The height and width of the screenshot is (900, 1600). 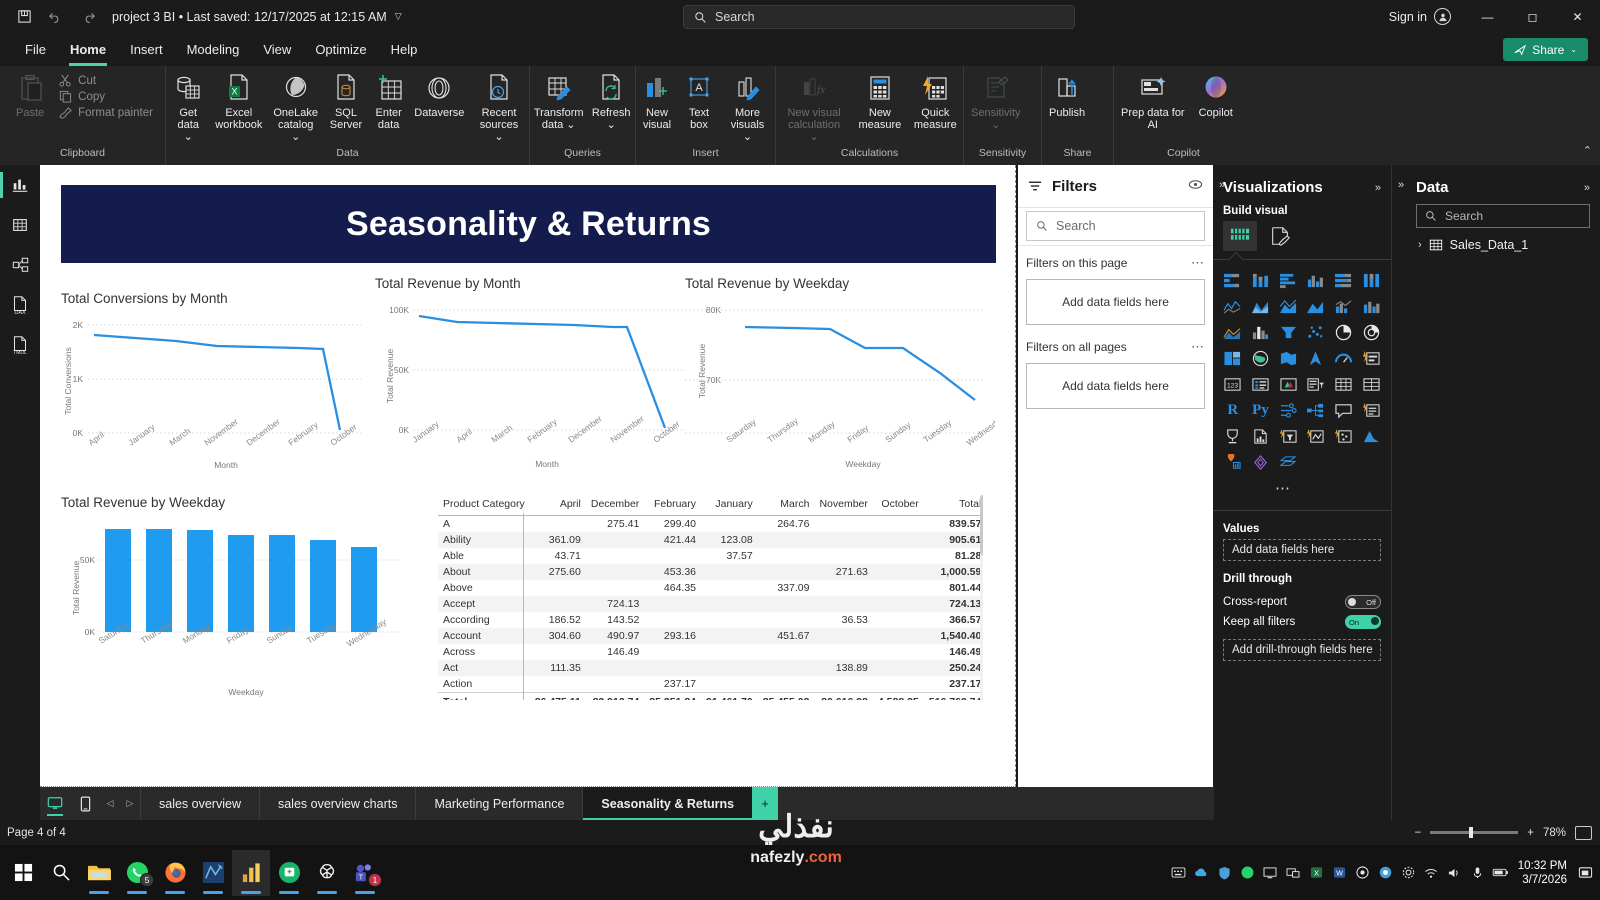 I want to click on word-tray-icon: W, so click(x=1339, y=872).